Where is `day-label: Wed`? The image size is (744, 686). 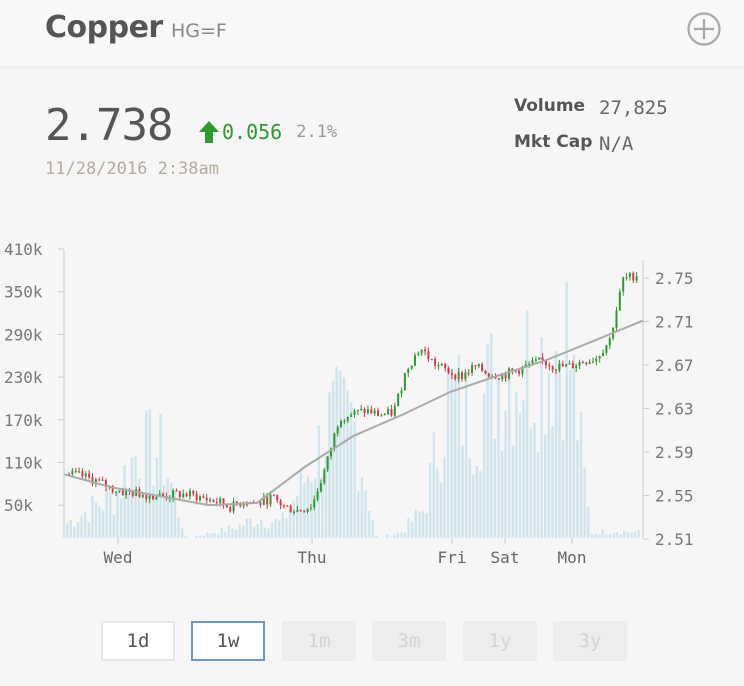
day-label: Wed is located at coordinates (118, 557).